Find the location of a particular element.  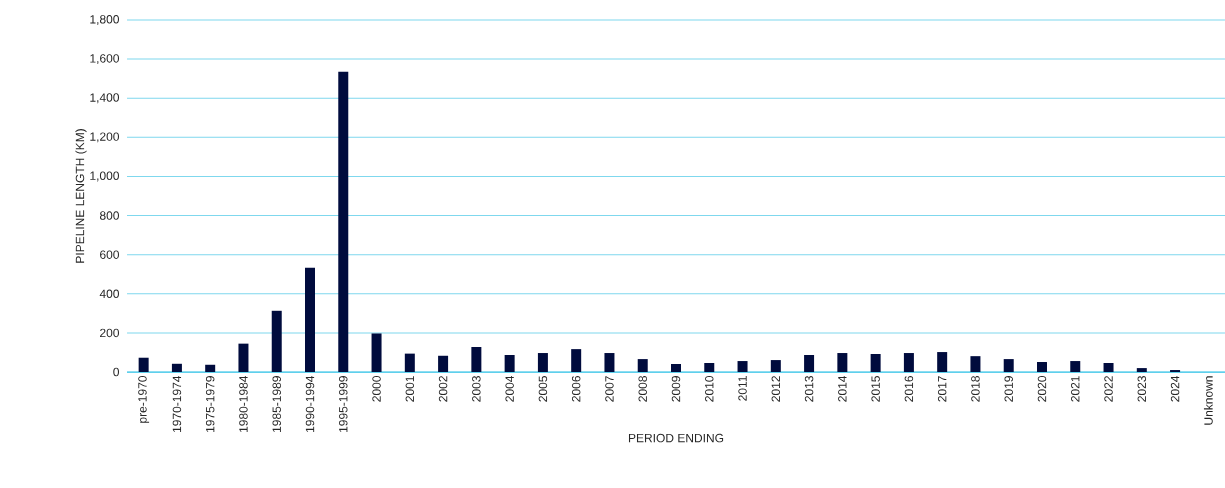

x-tick-label: 1970-1974 is located at coordinates (177, 404).